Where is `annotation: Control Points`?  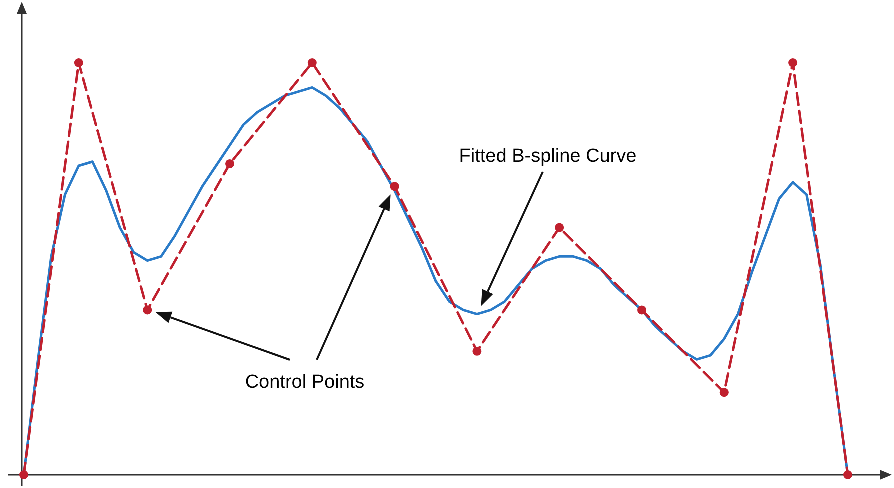 annotation: Control Points is located at coordinates (305, 382).